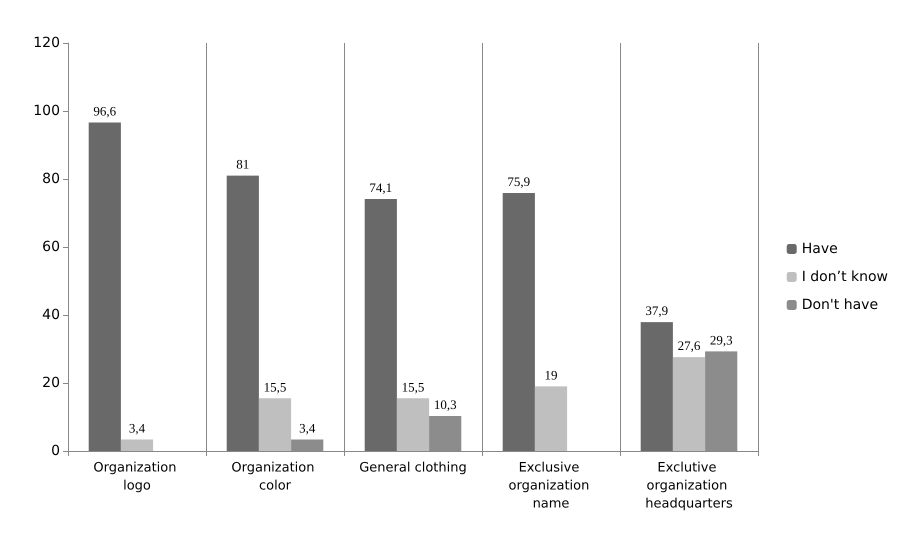 This screenshot has width=911, height=554. Describe the element at coordinates (51, 383) in the screenshot. I see `y-tick-label: 20` at that location.